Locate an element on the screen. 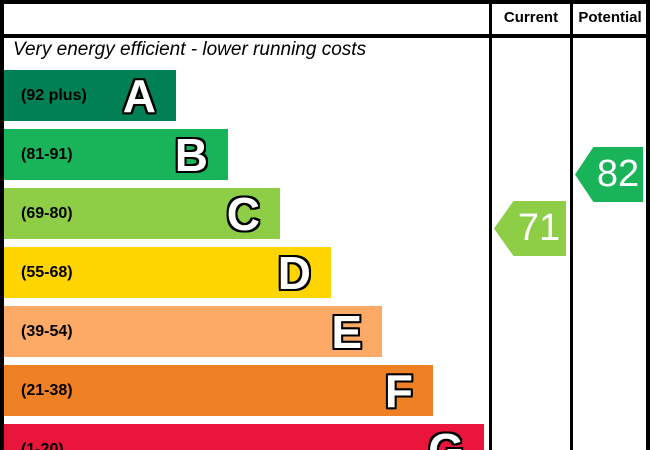 The height and width of the screenshot is (450, 650). top-border is located at coordinates (325, 2).